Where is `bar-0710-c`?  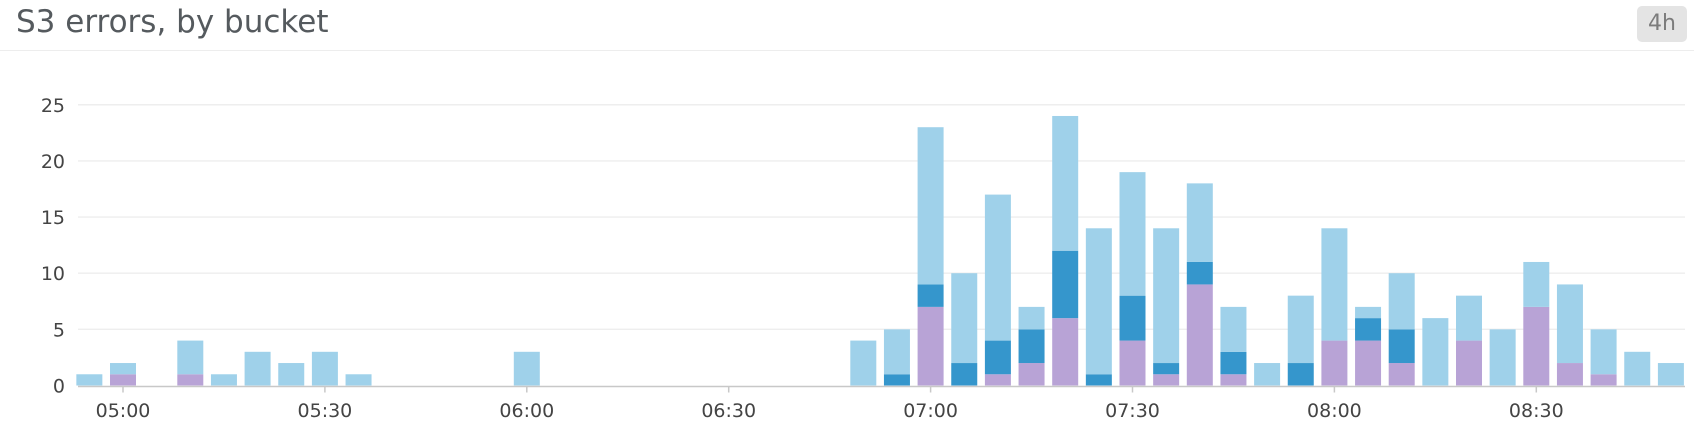 bar-0710-c is located at coordinates (997, 380).